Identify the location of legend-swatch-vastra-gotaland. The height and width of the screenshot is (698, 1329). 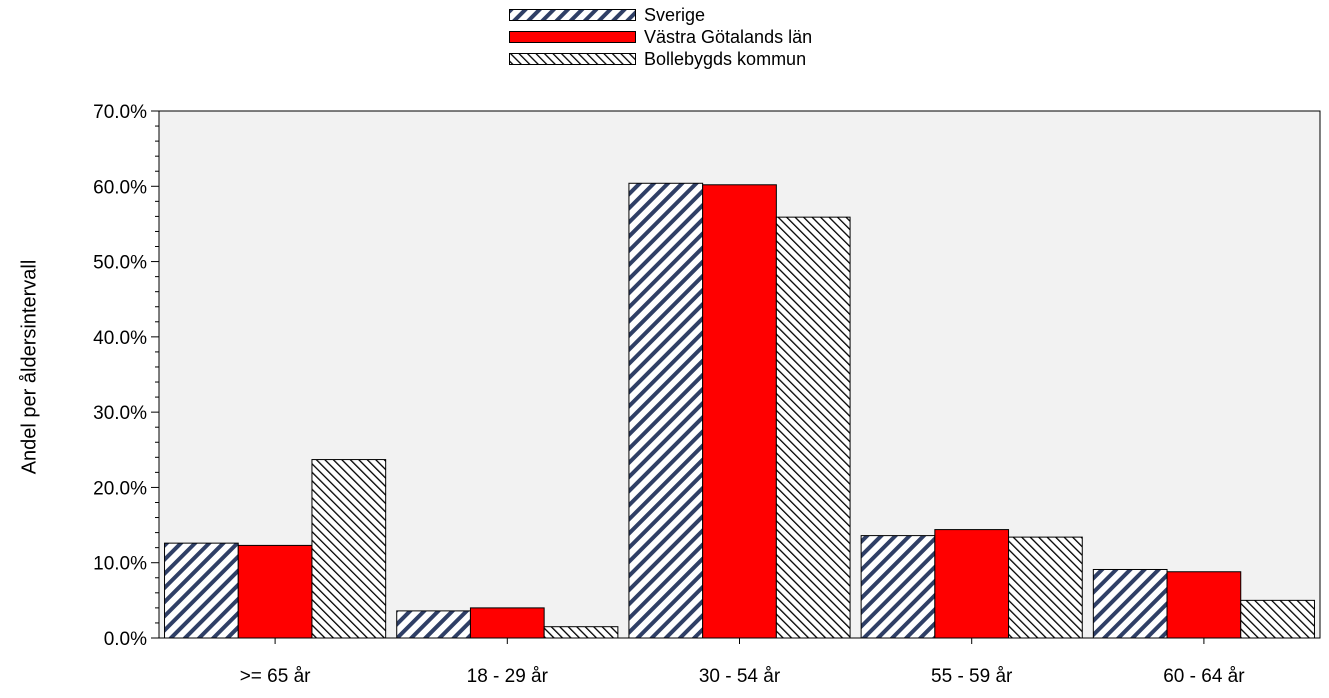
(572, 37).